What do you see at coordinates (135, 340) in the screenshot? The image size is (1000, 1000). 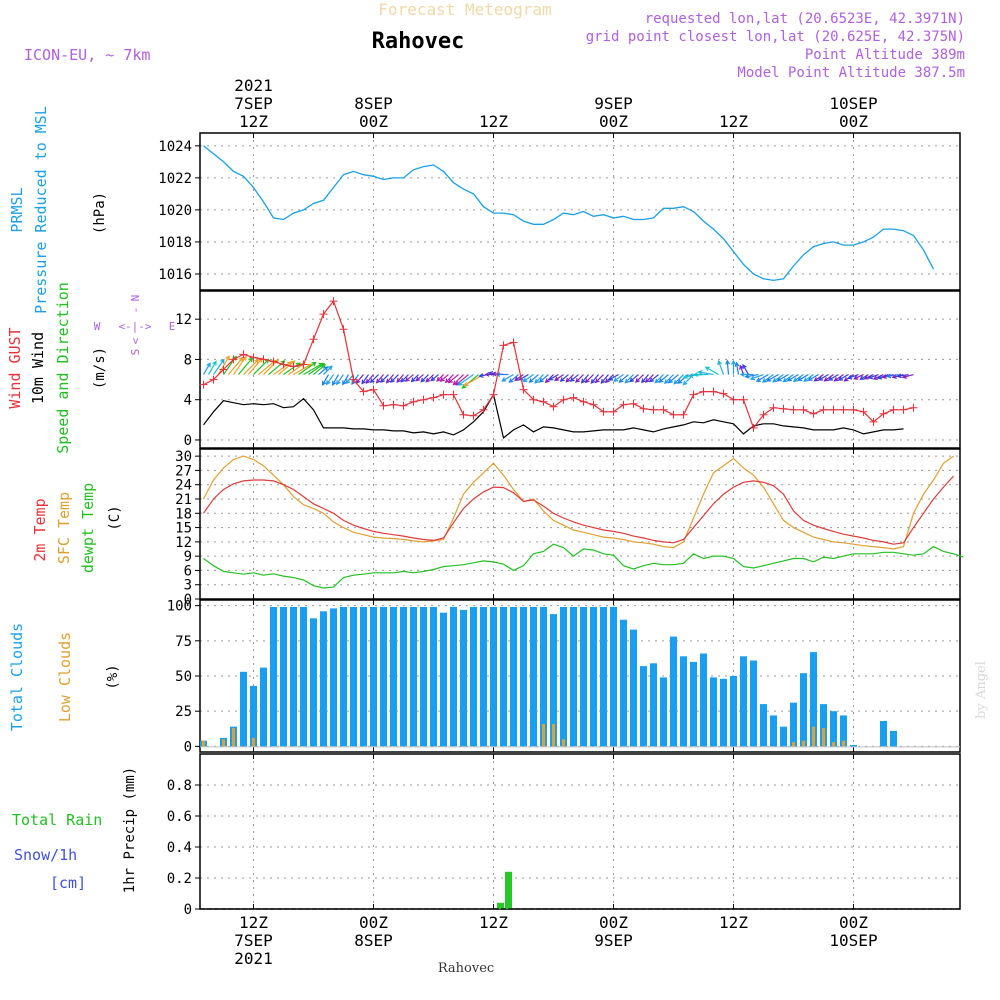 I see `compass-ns-2: <` at bounding box center [135, 340].